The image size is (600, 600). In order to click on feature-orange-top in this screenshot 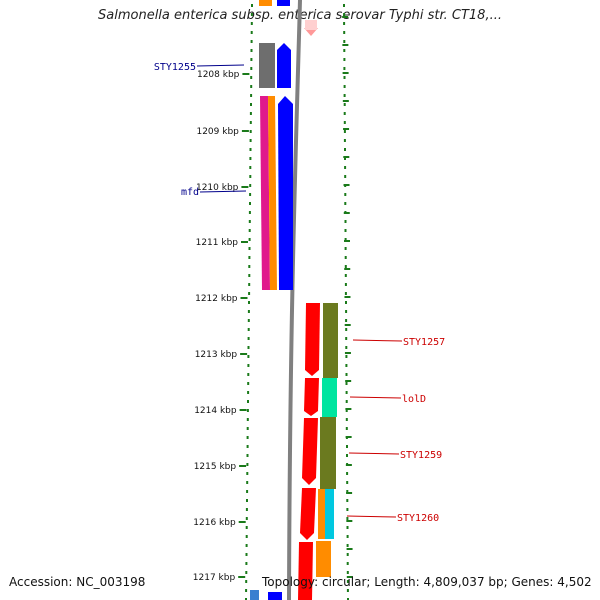, I will do `click(265, 3)`.